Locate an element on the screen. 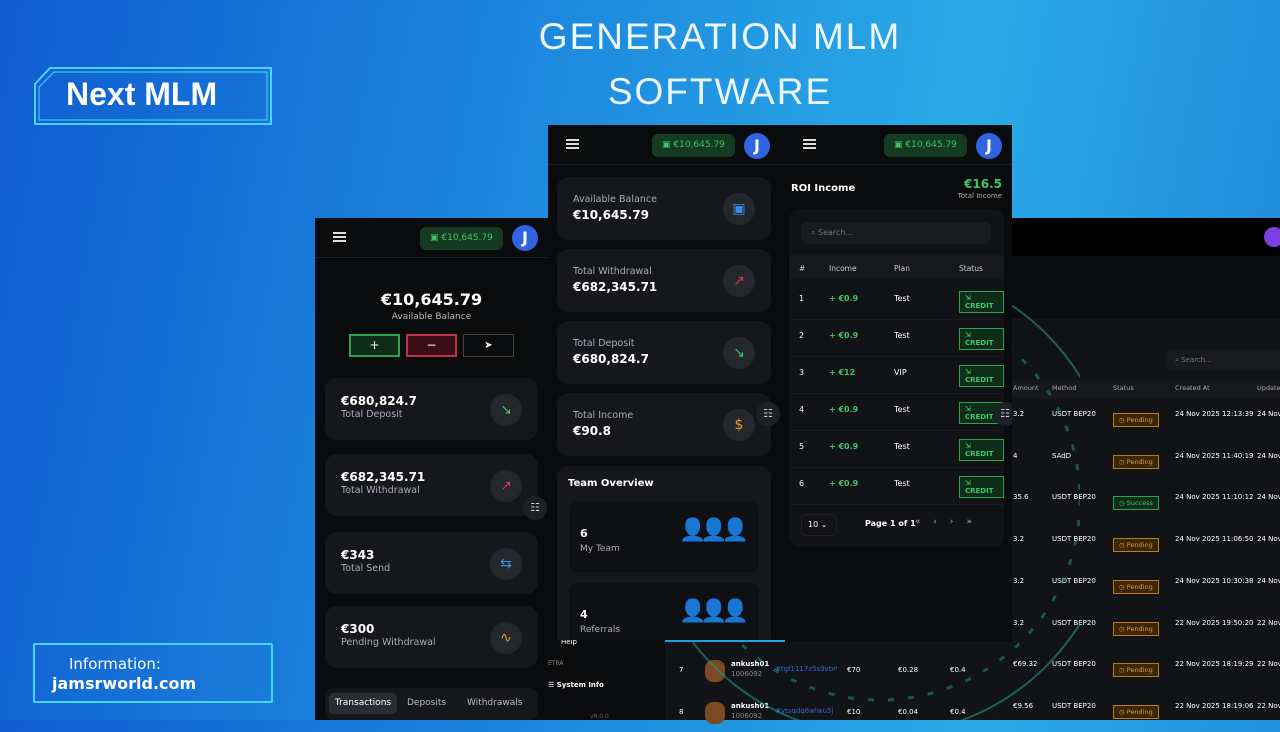 This screenshot has height=732, width=1280. transaction-hash-link: #ytsqdq6wlwu5j is located at coordinates (804, 711).